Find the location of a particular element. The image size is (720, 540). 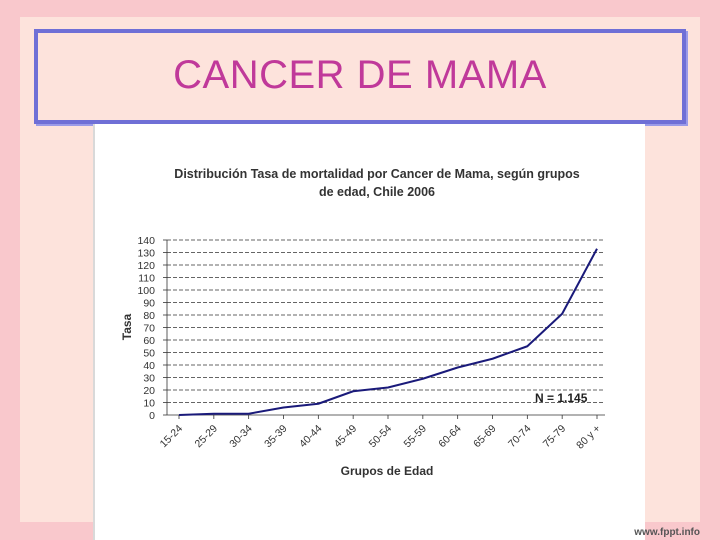

chart-title-line-2: de edad, Chile 2006 is located at coordinates (377, 192).